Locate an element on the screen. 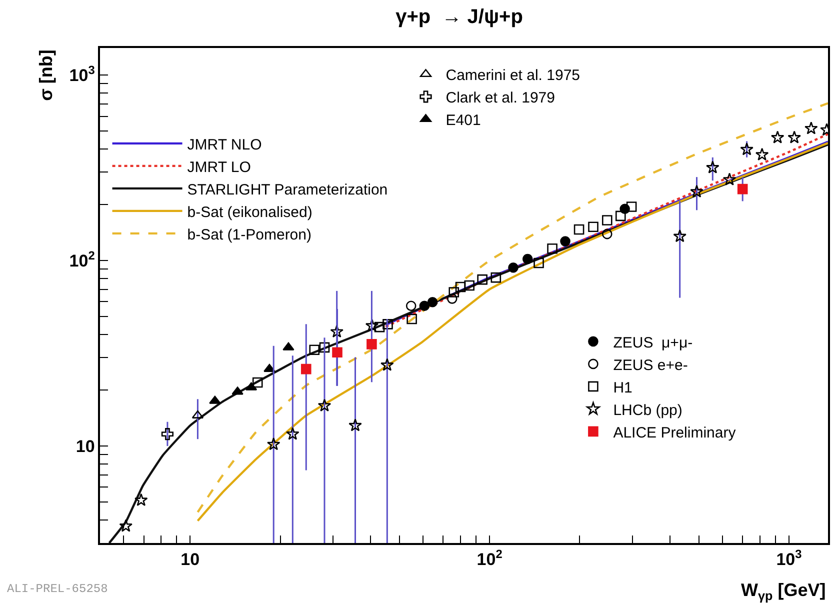 The width and height of the screenshot is (835, 604). legend-label: E401 is located at coordinates (463, 120).